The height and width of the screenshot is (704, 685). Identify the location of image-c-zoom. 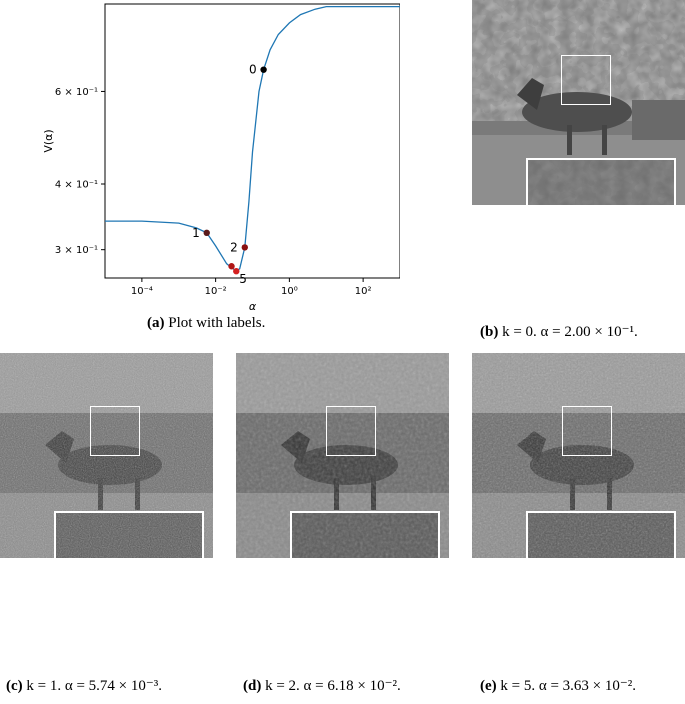
(129, 534).